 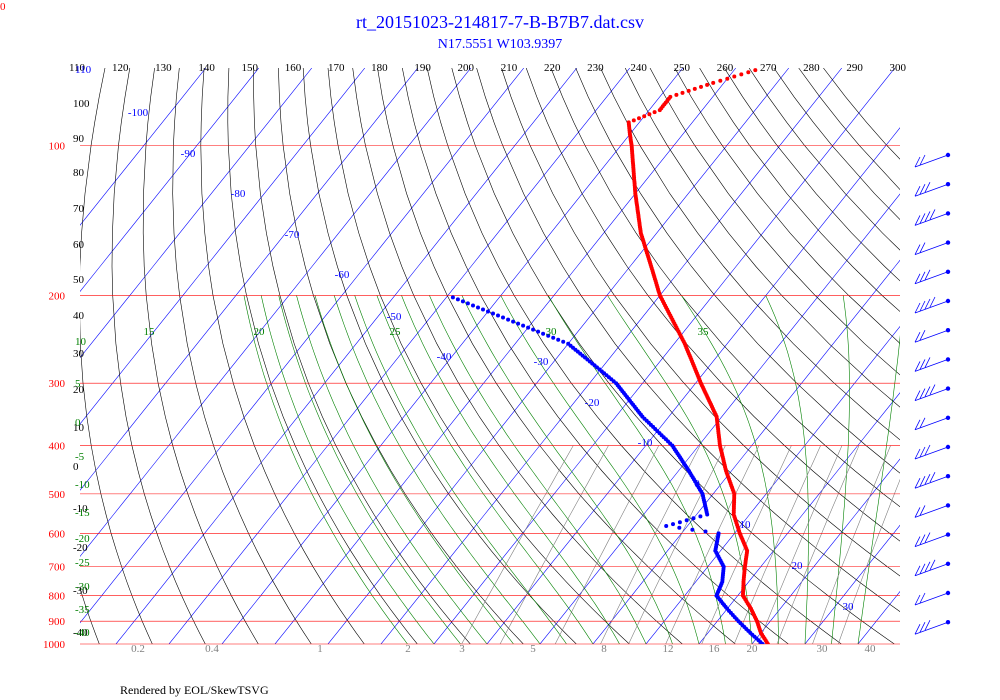 I want to click on theta-label: 270, so click(x=768, y=68).